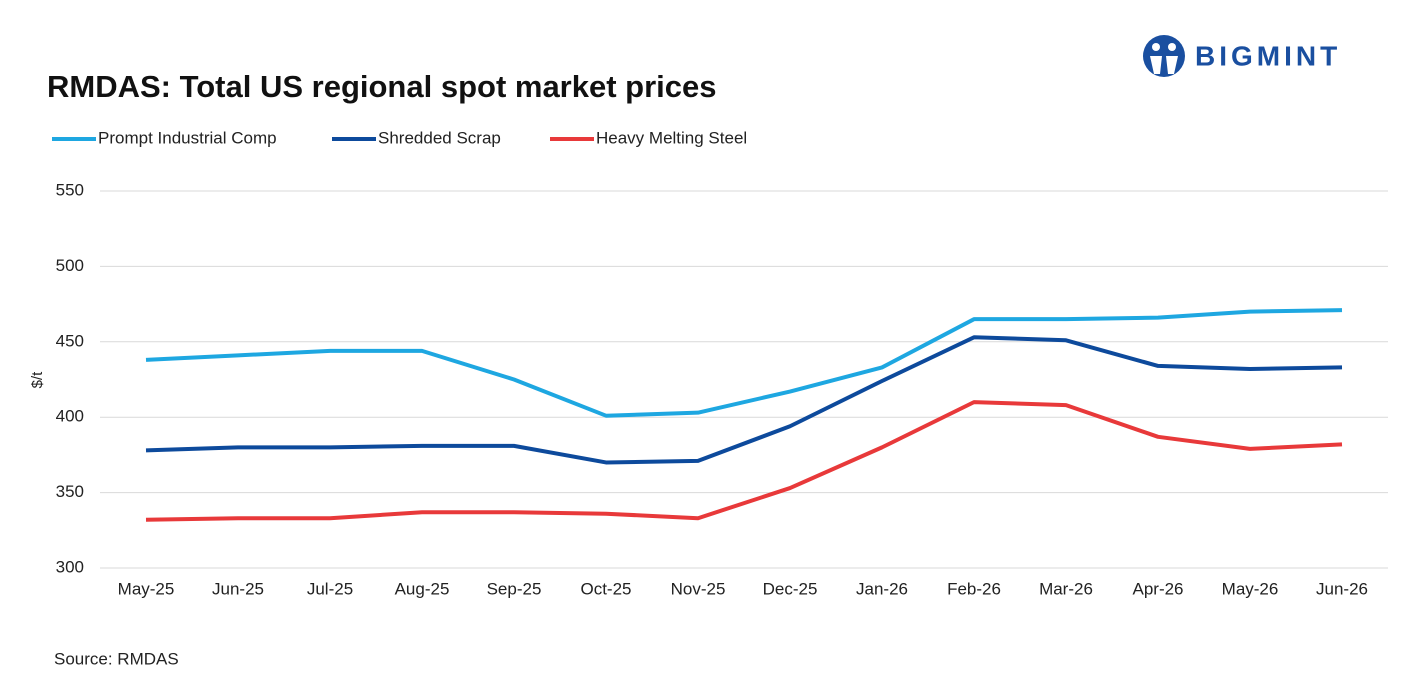 The height and width of the screenshot is (695, 1411). What do you see at coordinates (514, 588) in the screenshot?
I see `x-tick-label: Sep-25` at bounding box center [514, 588].